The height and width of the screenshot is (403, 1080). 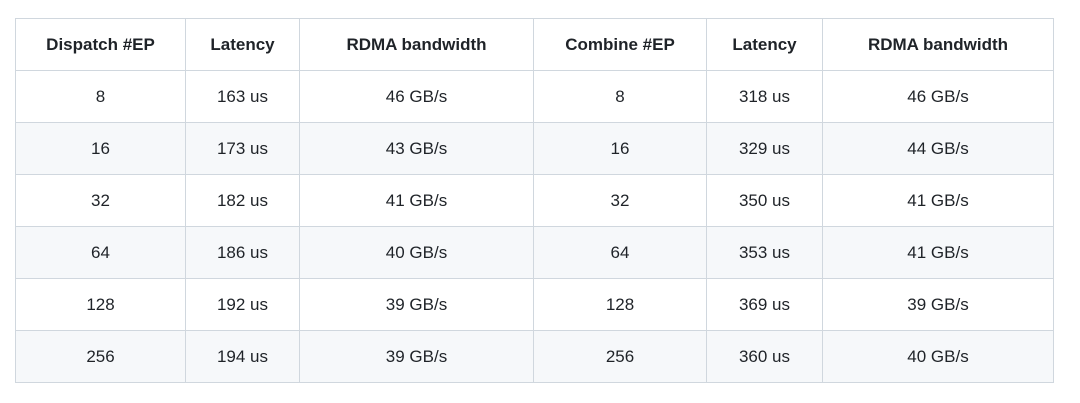 I want to click on table-row: 64 186 us 40 GB/s 64 353 us 41 GB/s, so click(x=534, y=252).